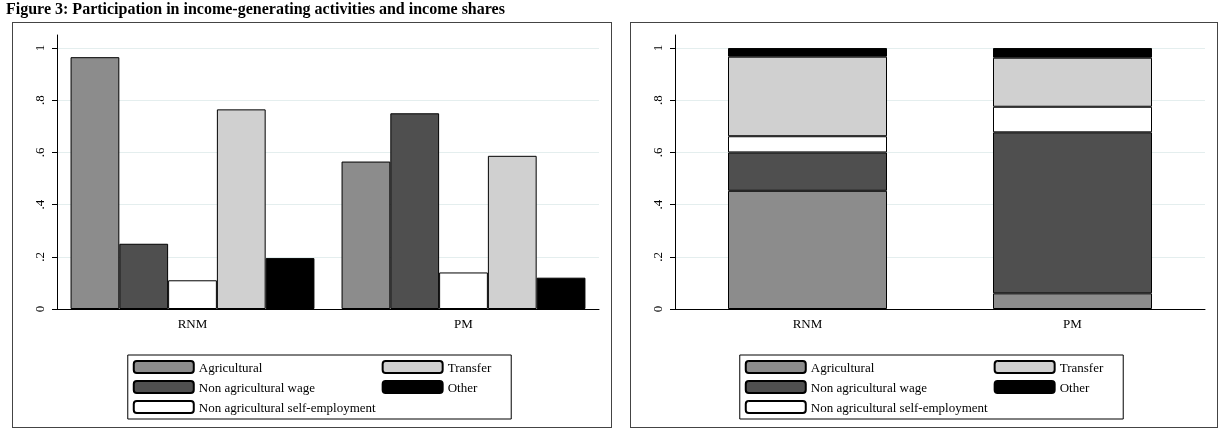  I want to click on chart-title: Figure 3: Participation in income-generating activities and income shares, so click(255, 9).